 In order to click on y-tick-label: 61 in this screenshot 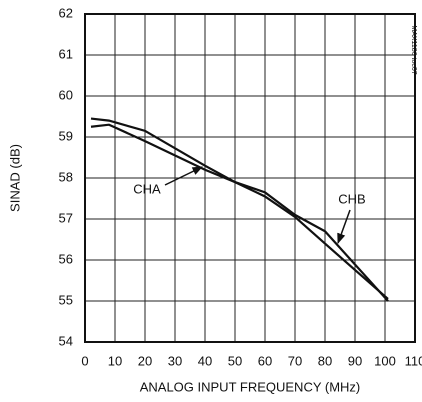, I will do `click(66, 53)`.